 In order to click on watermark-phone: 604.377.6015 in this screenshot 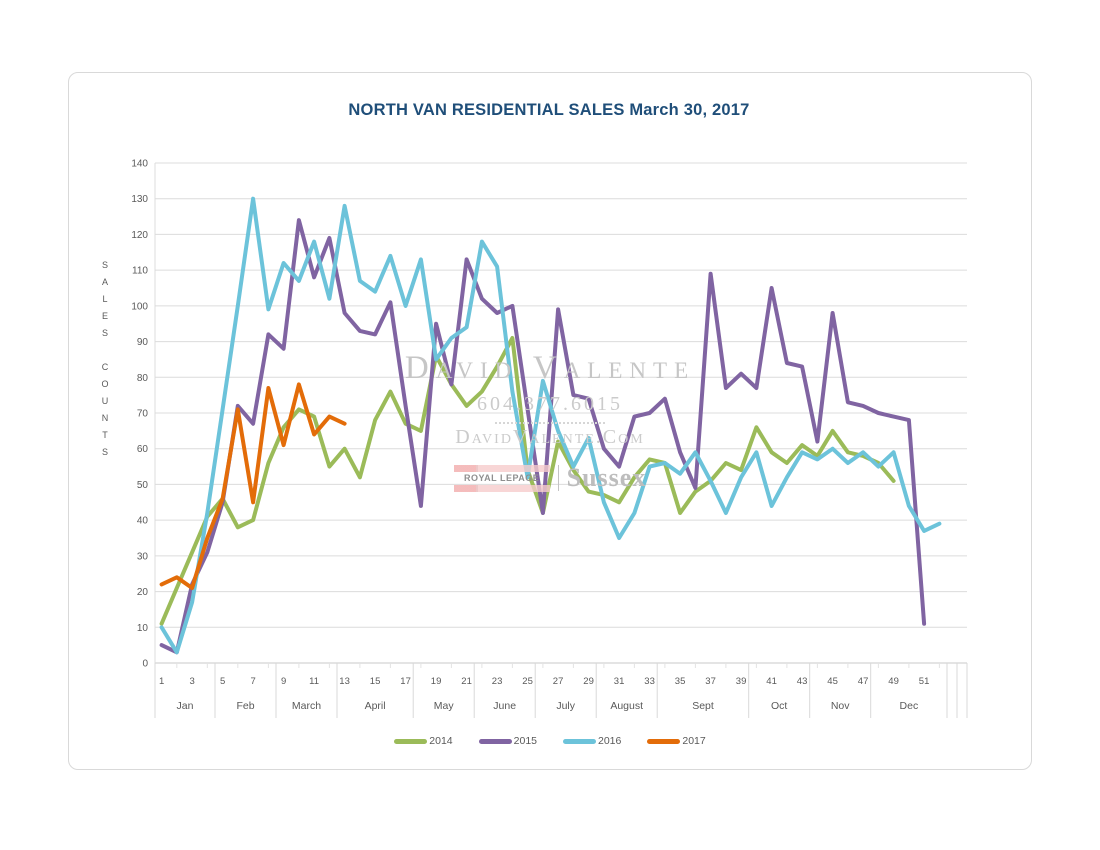, I will do `click(550, 404)`.